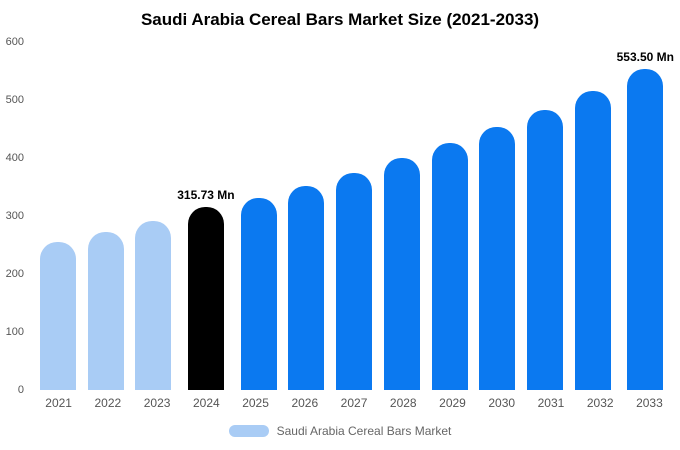 The image size is (680, 450). What do you see at coordinates (452, 403) in the screenshot?
I see `x-tick-label: 2029` at bounding box center [452, 403].